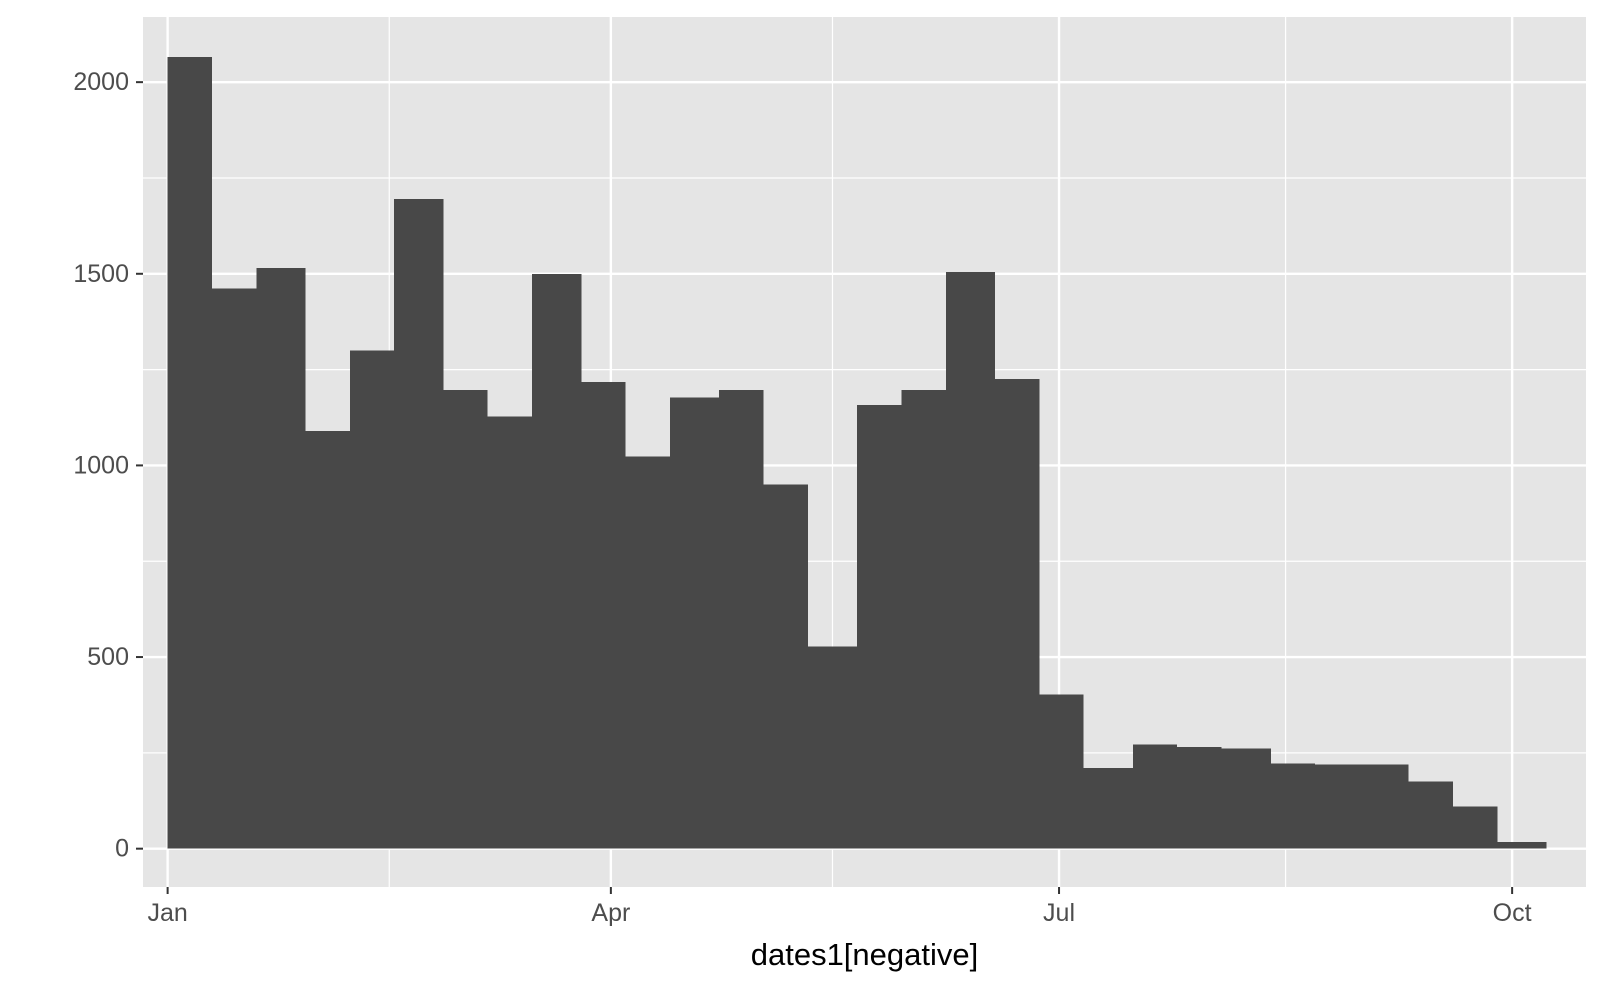 The height and width of the screenshot is (987, 1597). What do you see at coordinates (865, 954) in the screenshot?
I see `x-axis-title: dates1[negative]` at bounding box center [865, 954].